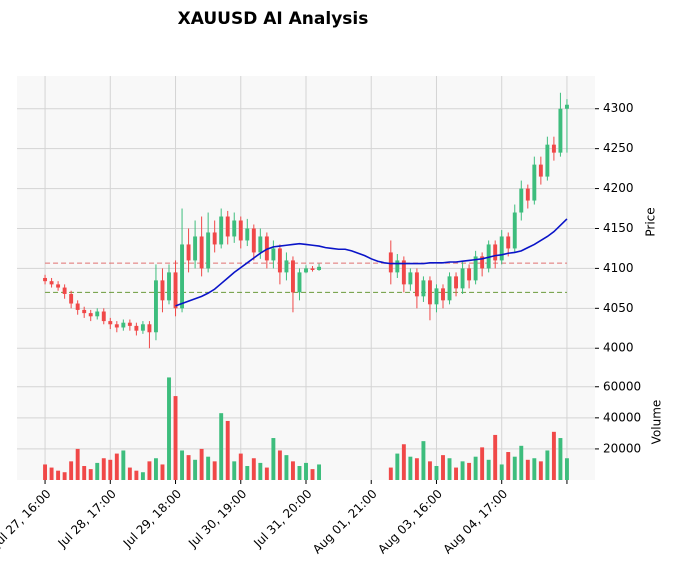  What do you see at coordinates (622, 417) in the screenshot?
I see `y-tick-label: 40000` at bounding box center [622, 417].